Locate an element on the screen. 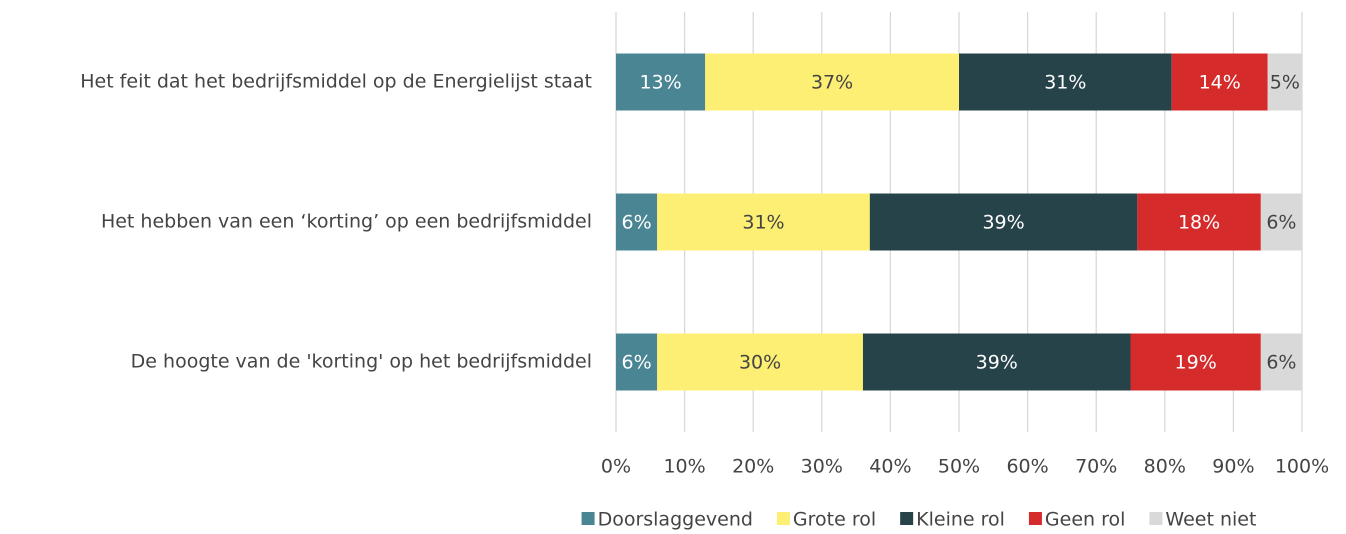  x-tick-label: 60% is located at coordinates (1027, 467).